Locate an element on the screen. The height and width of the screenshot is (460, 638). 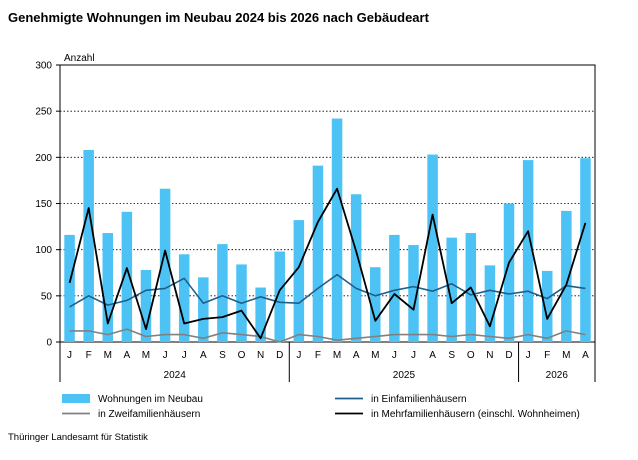
x-tick-label-11: N is located at coordinates (260, 355).